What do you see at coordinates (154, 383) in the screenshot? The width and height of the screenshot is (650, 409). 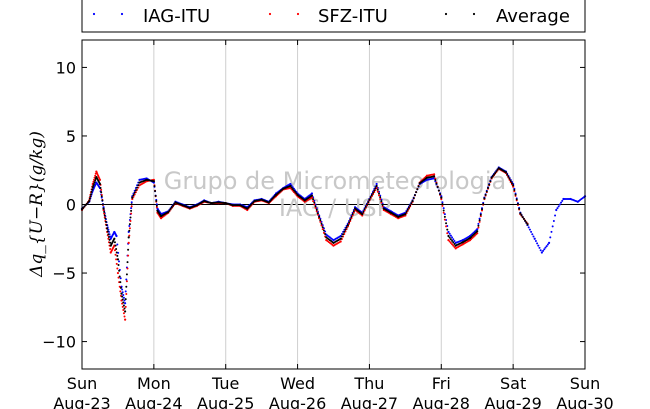 I see `x-tick-label-day: Mon` at bounding box center [154, 383].